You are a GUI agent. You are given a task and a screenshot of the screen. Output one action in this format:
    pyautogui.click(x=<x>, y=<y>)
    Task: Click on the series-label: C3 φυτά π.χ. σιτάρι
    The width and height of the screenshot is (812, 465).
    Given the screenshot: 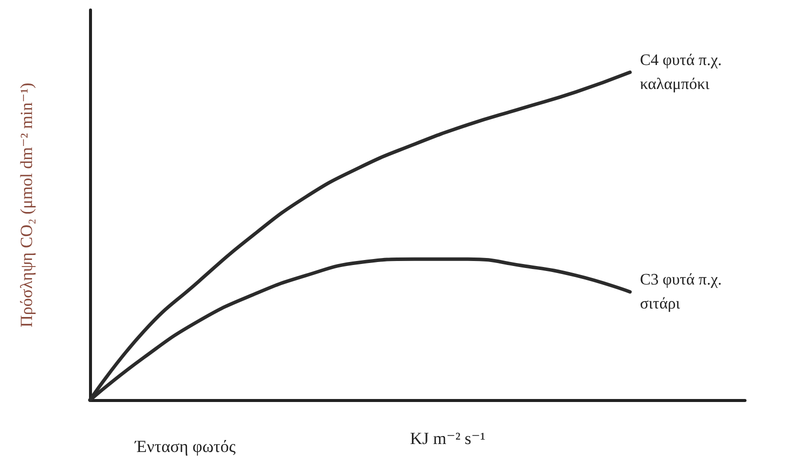 What is the action you would take?
    pyautogui.click(x=683, y=291)
    